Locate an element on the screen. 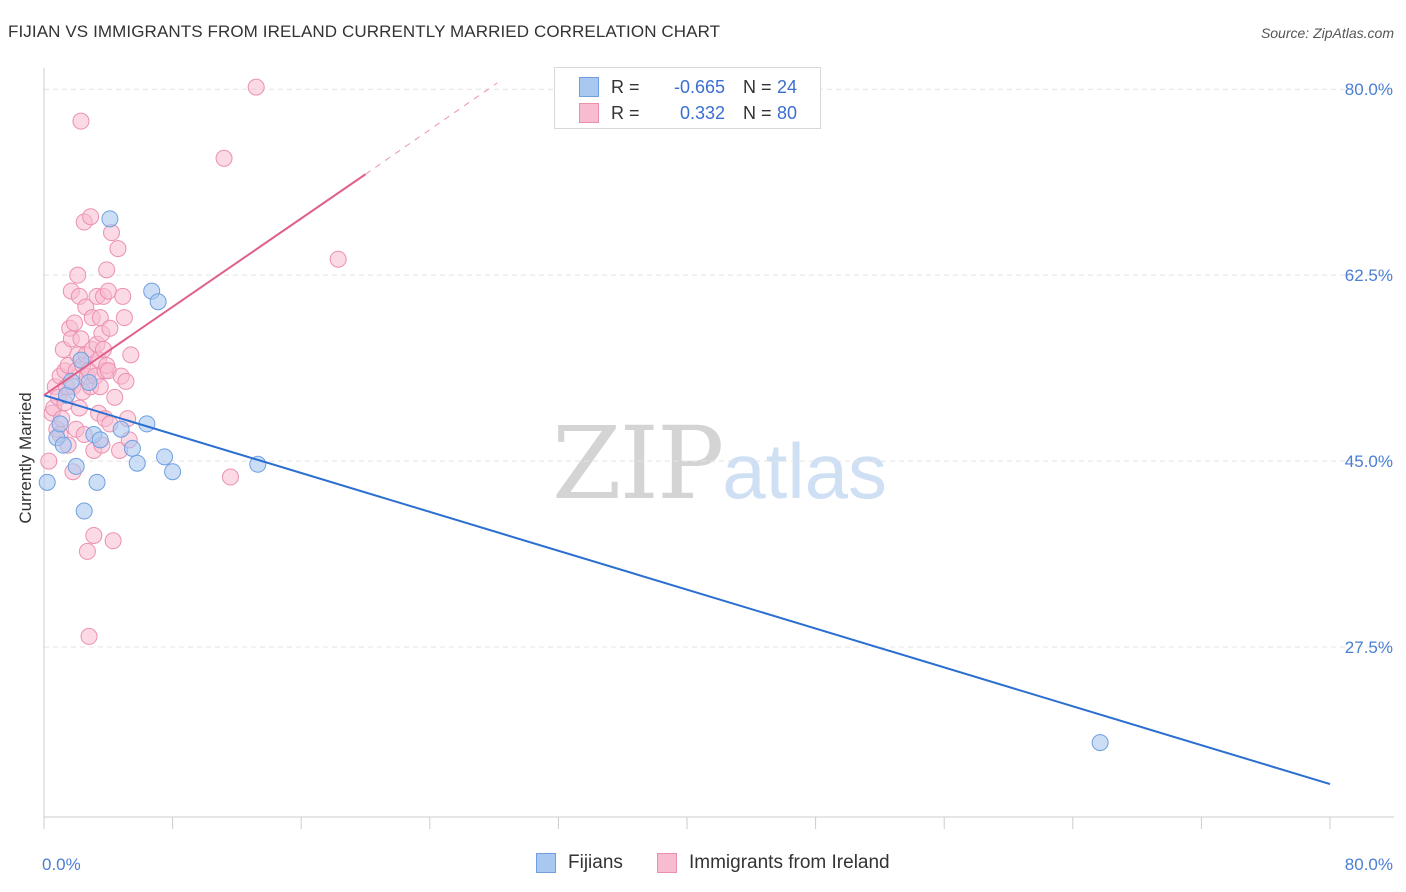 The height and width of the screenshot is (892, 1406). x-tick-label-min: 0.0% is located at coordinates (61, 864).